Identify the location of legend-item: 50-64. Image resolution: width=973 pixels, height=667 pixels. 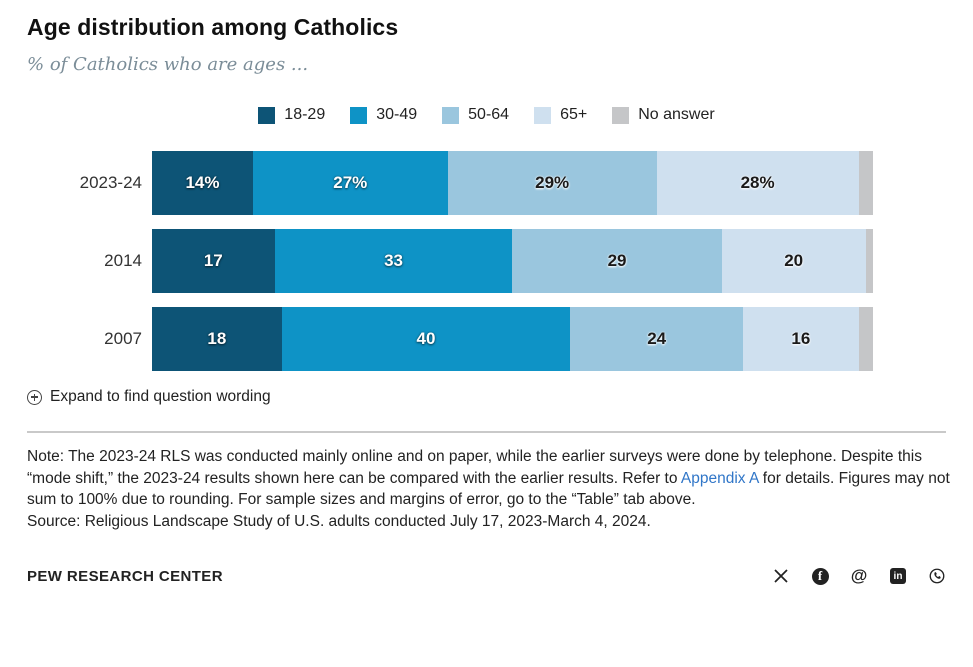
(475, 115).